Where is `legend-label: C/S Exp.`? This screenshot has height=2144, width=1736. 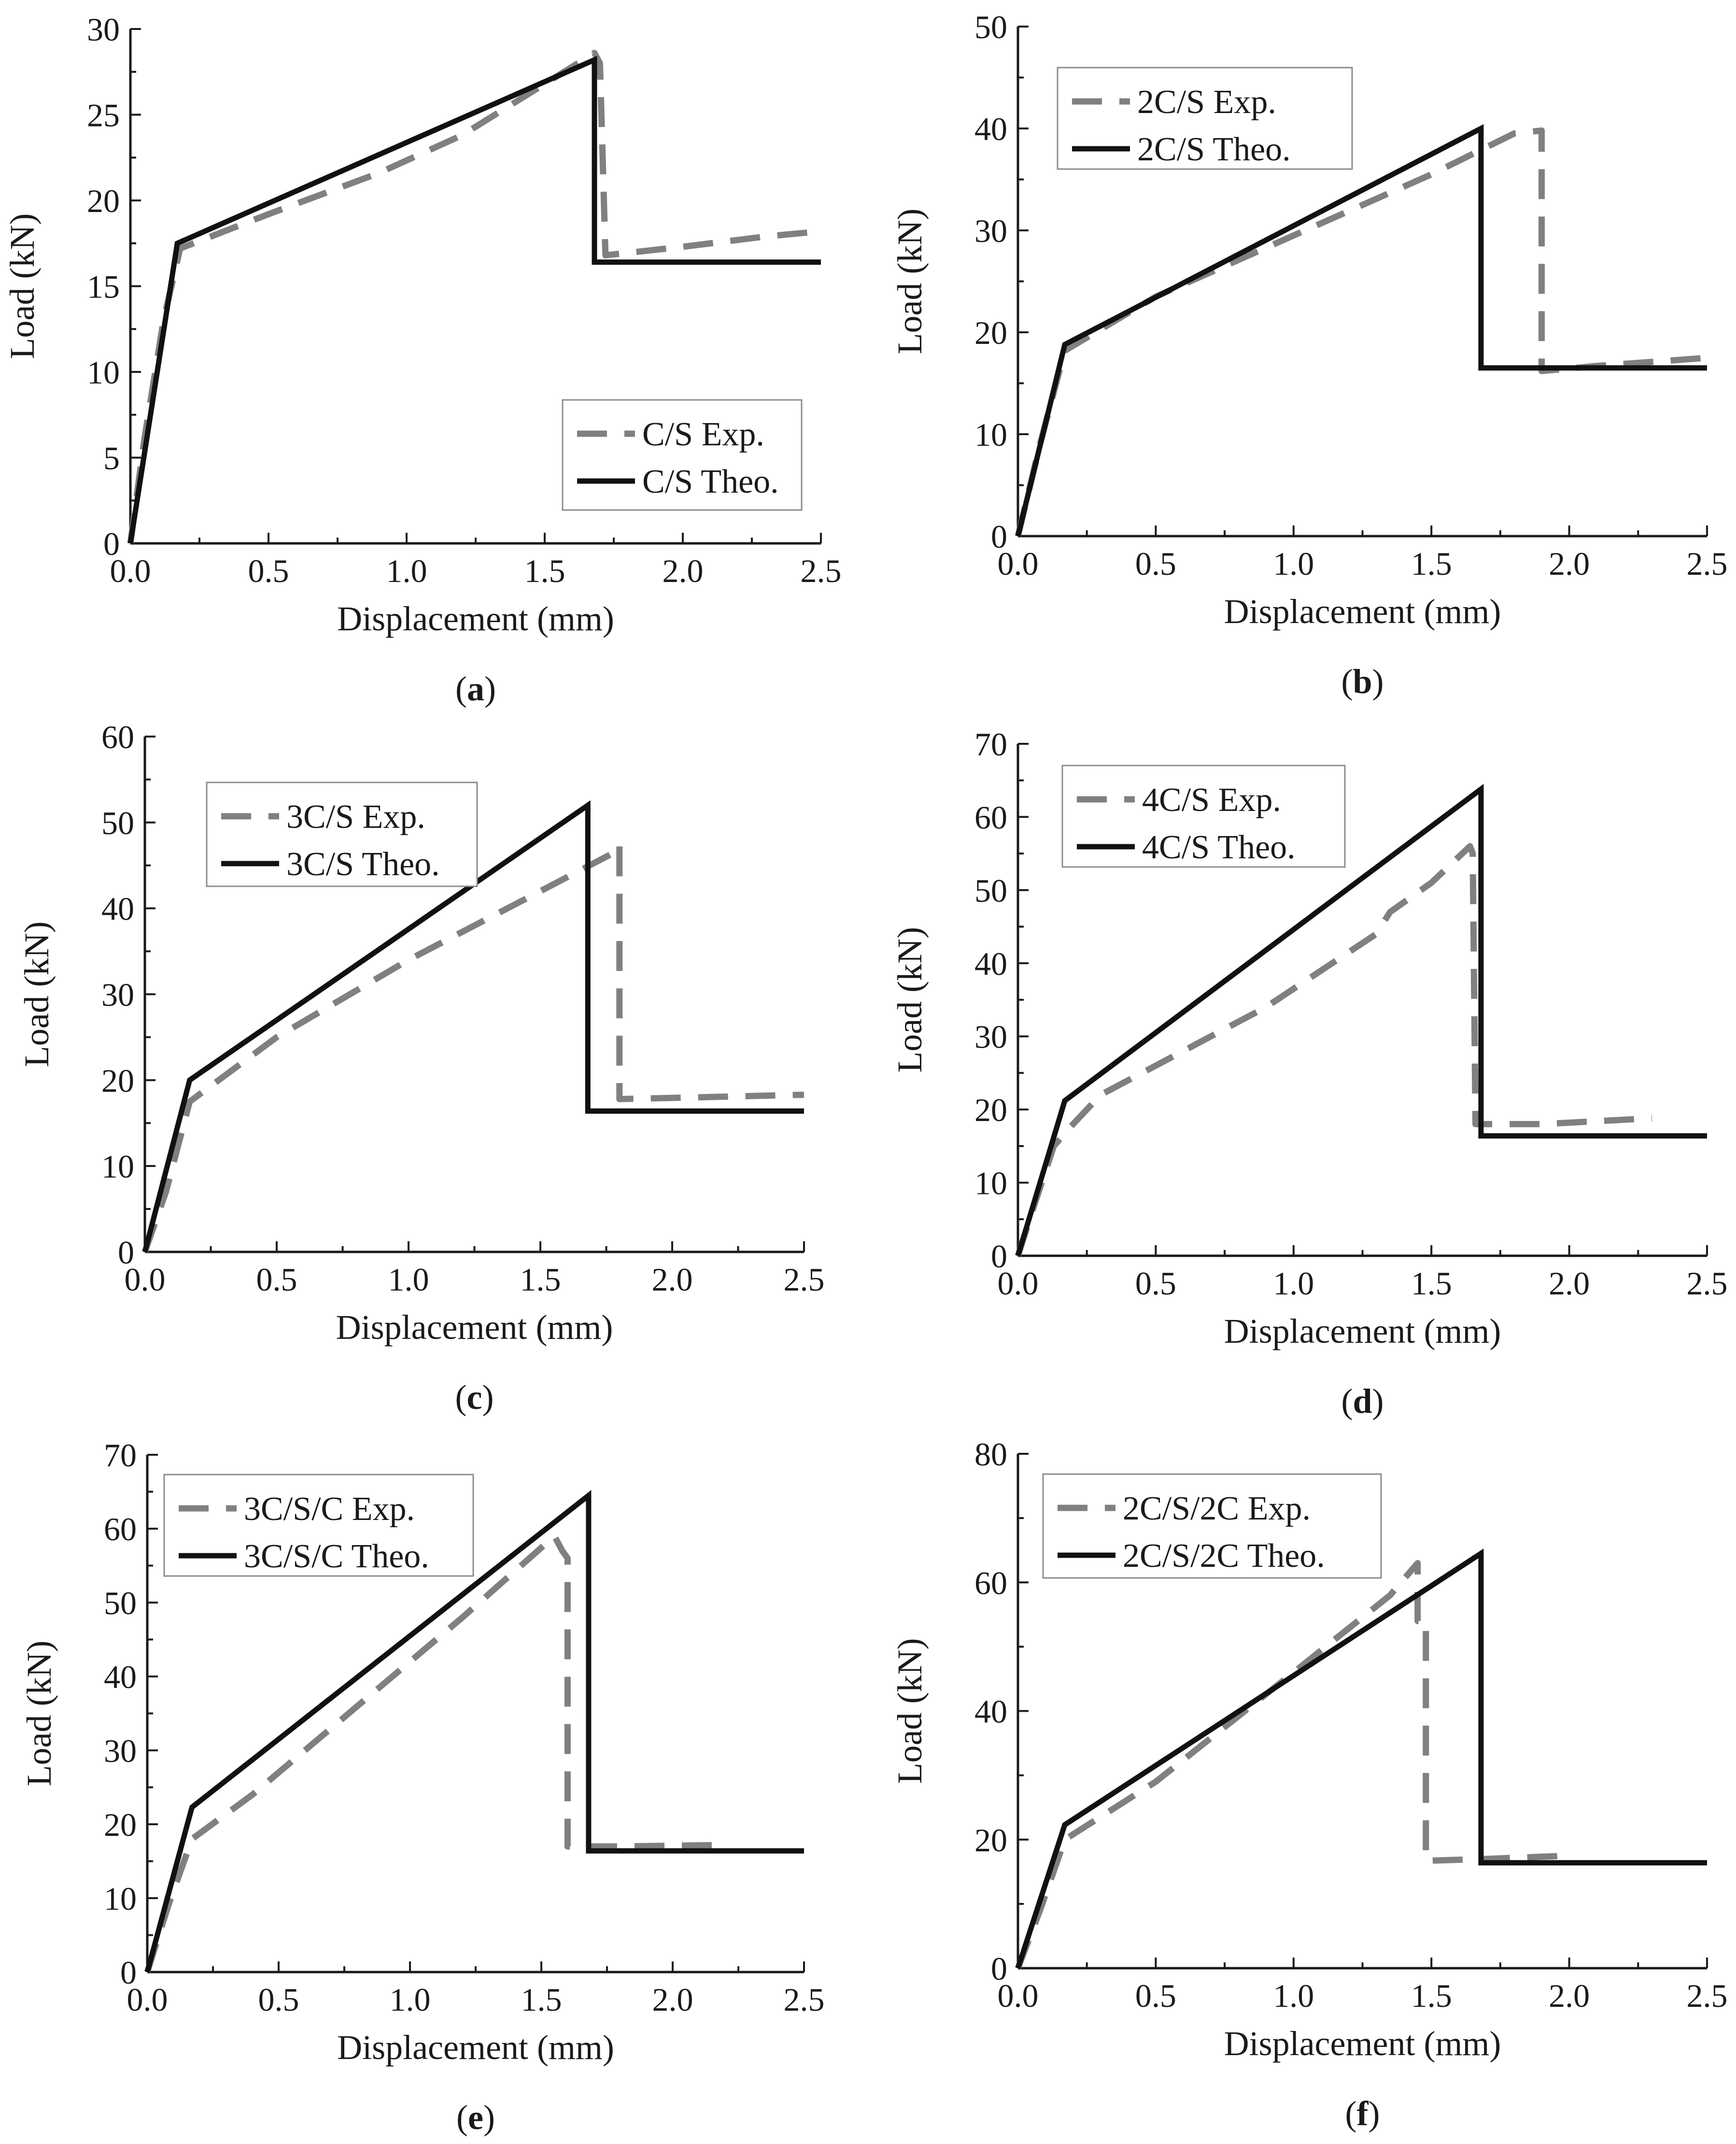
legend-label: C/S Exp. is located at coordinates (703, 434).